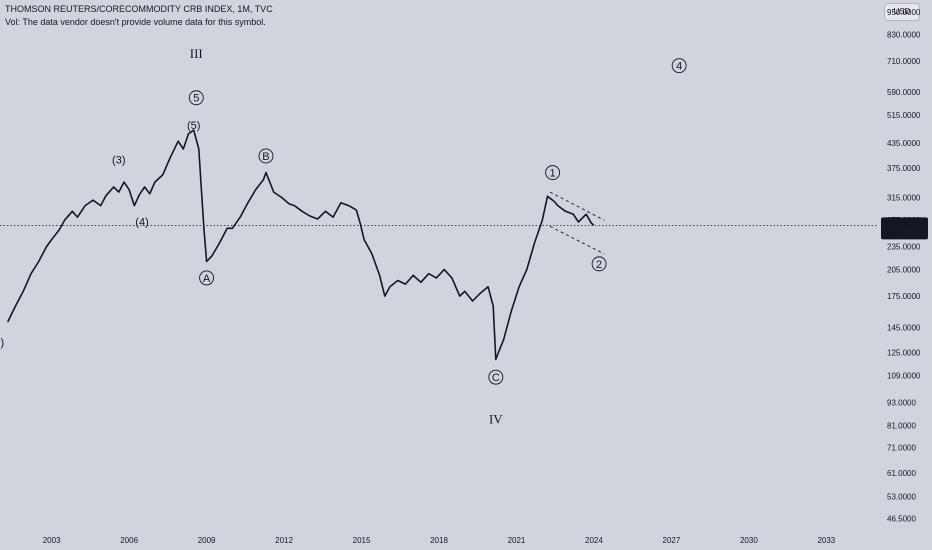 The image size is (932, 550). Describe the element at coordinates (904, 376) in the screenshot. I see `y-tick-label: 109.0000` at that location.